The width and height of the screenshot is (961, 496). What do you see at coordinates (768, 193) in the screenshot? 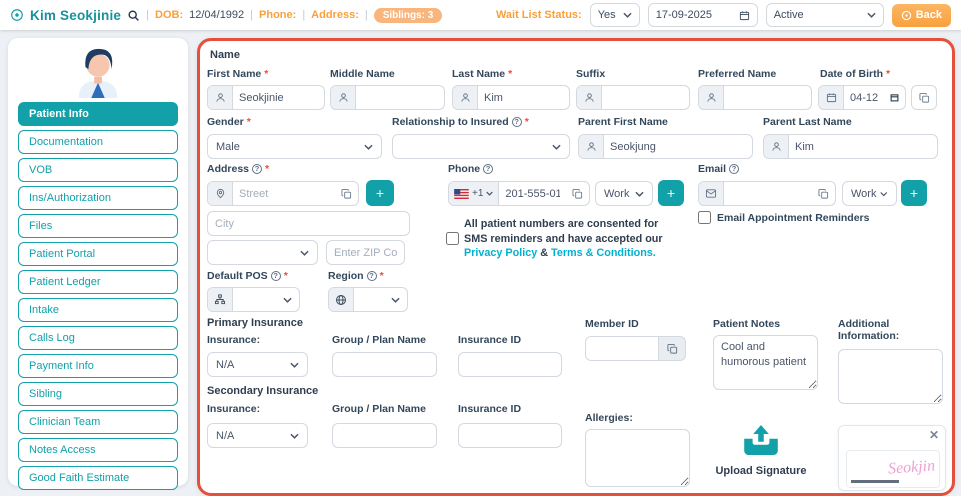
I see `email-input` at bounding box center [768, 193].